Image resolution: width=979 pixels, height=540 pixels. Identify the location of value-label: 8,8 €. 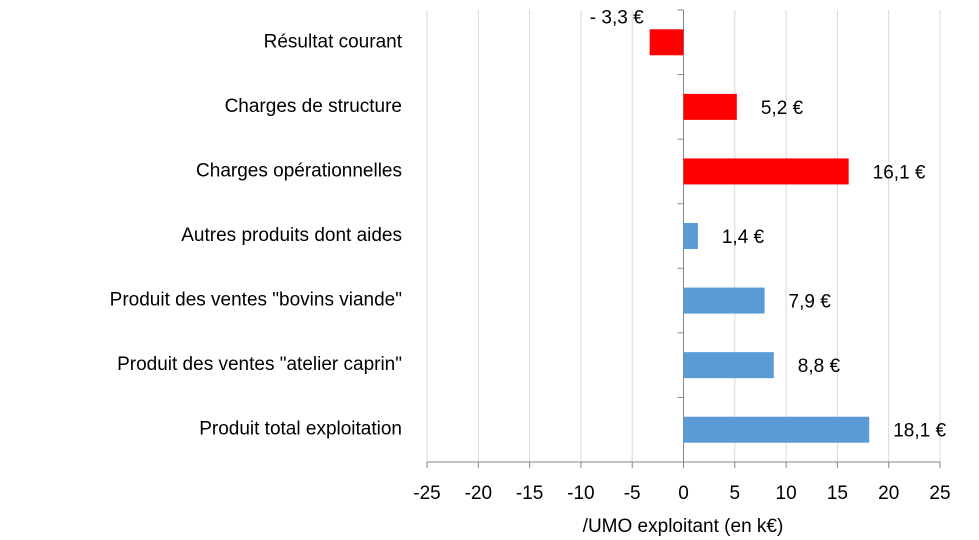
(819, 366).